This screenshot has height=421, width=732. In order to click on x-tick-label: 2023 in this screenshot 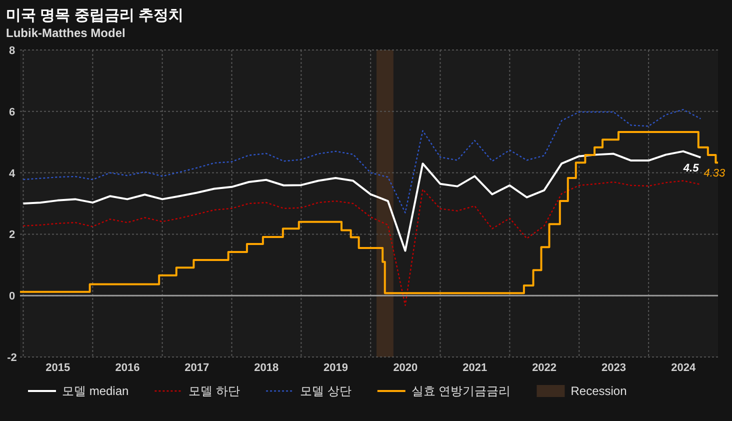, I will do `click(614, 368)`.